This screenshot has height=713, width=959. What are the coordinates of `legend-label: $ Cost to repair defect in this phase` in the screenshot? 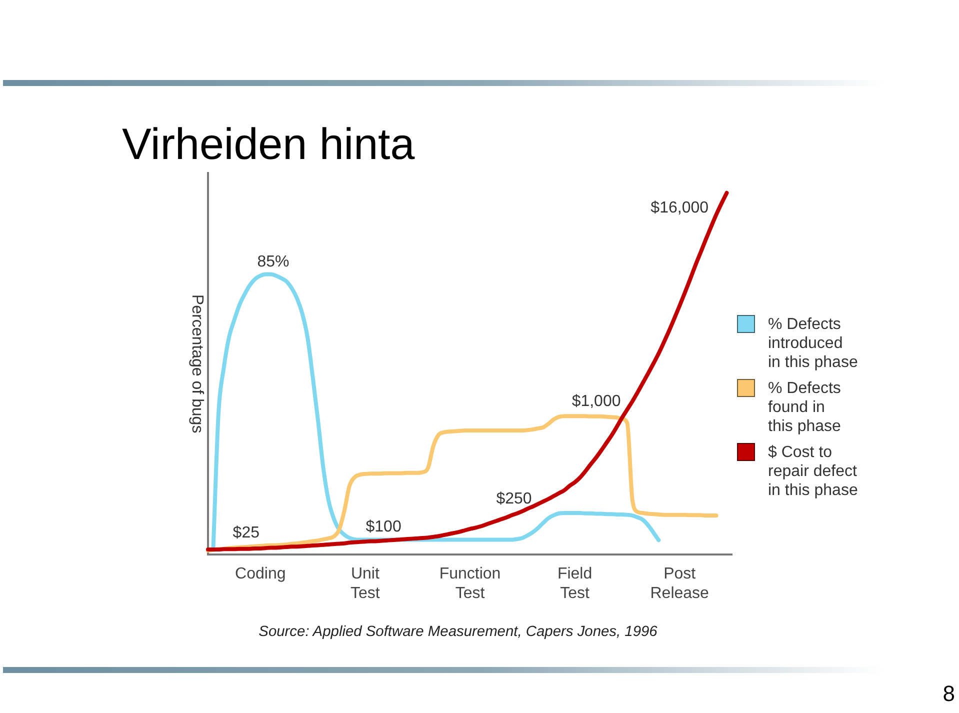 It's located at (813, 471).